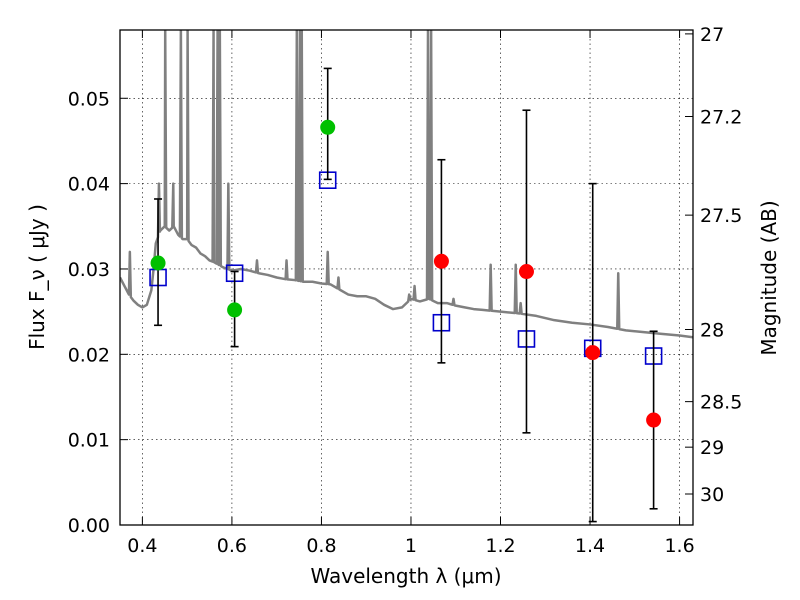 The width and height of the screenshot is (800, 600). Describe the element at coordinates (89, 185) in the screenshot. I see `y-tick-label: 0.04` at that location.